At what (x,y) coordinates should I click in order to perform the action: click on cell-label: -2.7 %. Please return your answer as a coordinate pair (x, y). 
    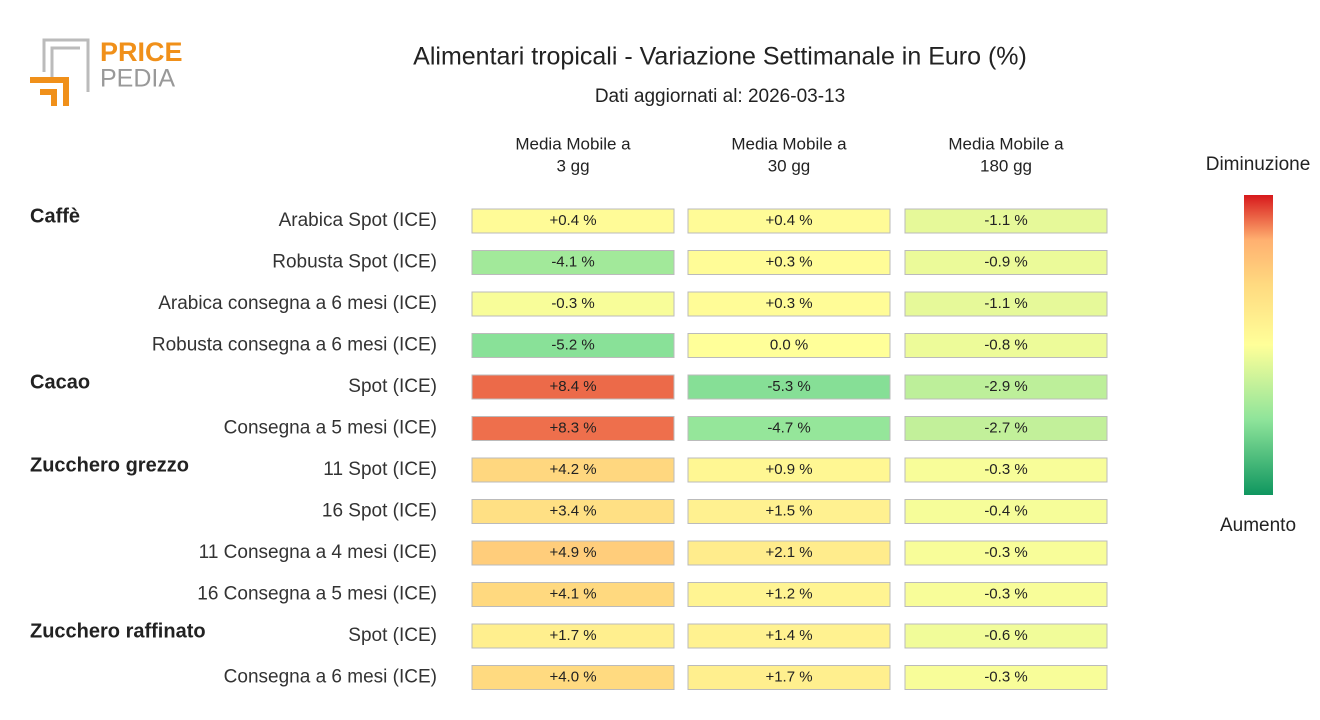
    Looking at the image, I should click on (1005, 427).